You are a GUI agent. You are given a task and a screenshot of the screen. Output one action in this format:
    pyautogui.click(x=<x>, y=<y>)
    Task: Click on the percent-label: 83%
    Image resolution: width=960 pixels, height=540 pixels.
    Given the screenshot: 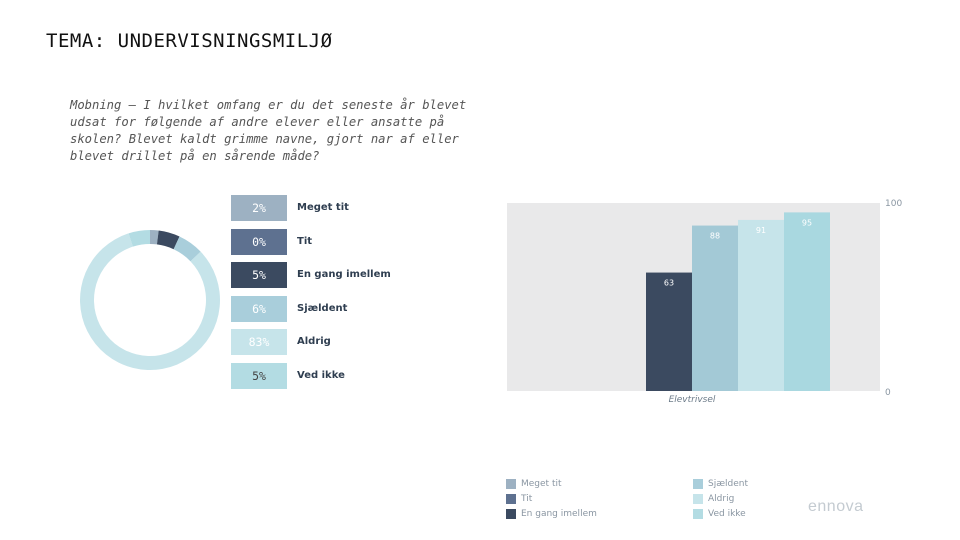 What is the action you would take?
    pyautogui.click(x=259, y=342)
    